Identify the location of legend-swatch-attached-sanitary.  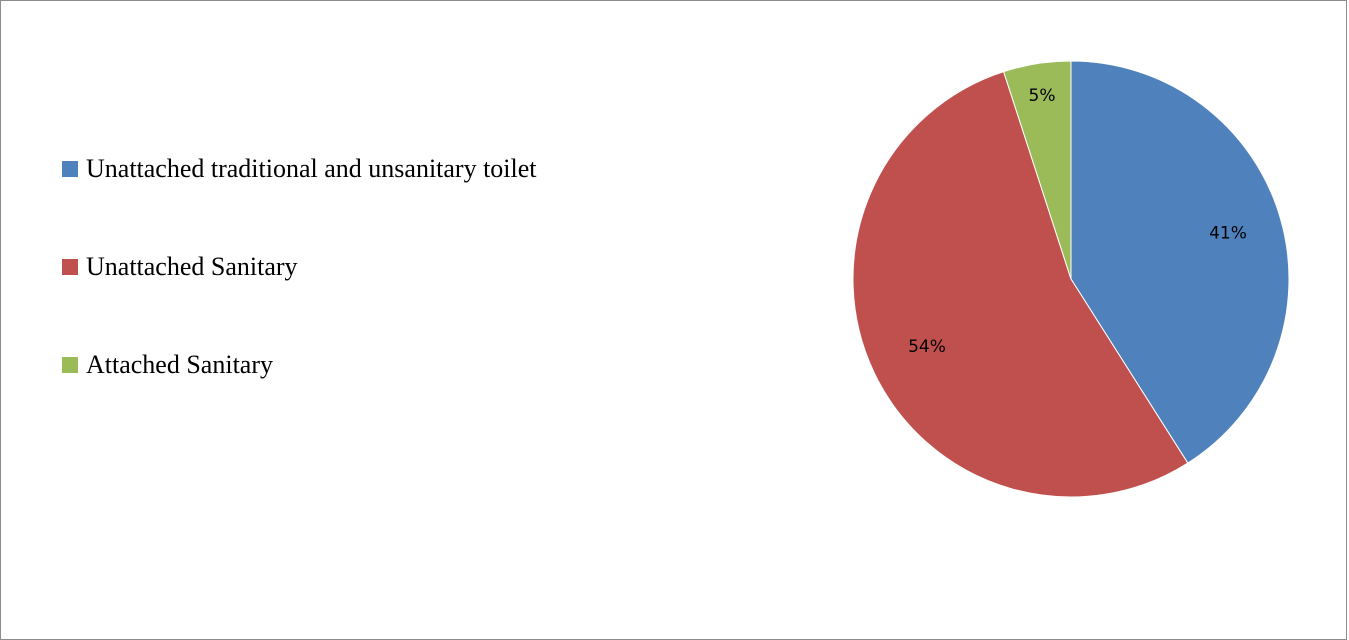
(70, 365).